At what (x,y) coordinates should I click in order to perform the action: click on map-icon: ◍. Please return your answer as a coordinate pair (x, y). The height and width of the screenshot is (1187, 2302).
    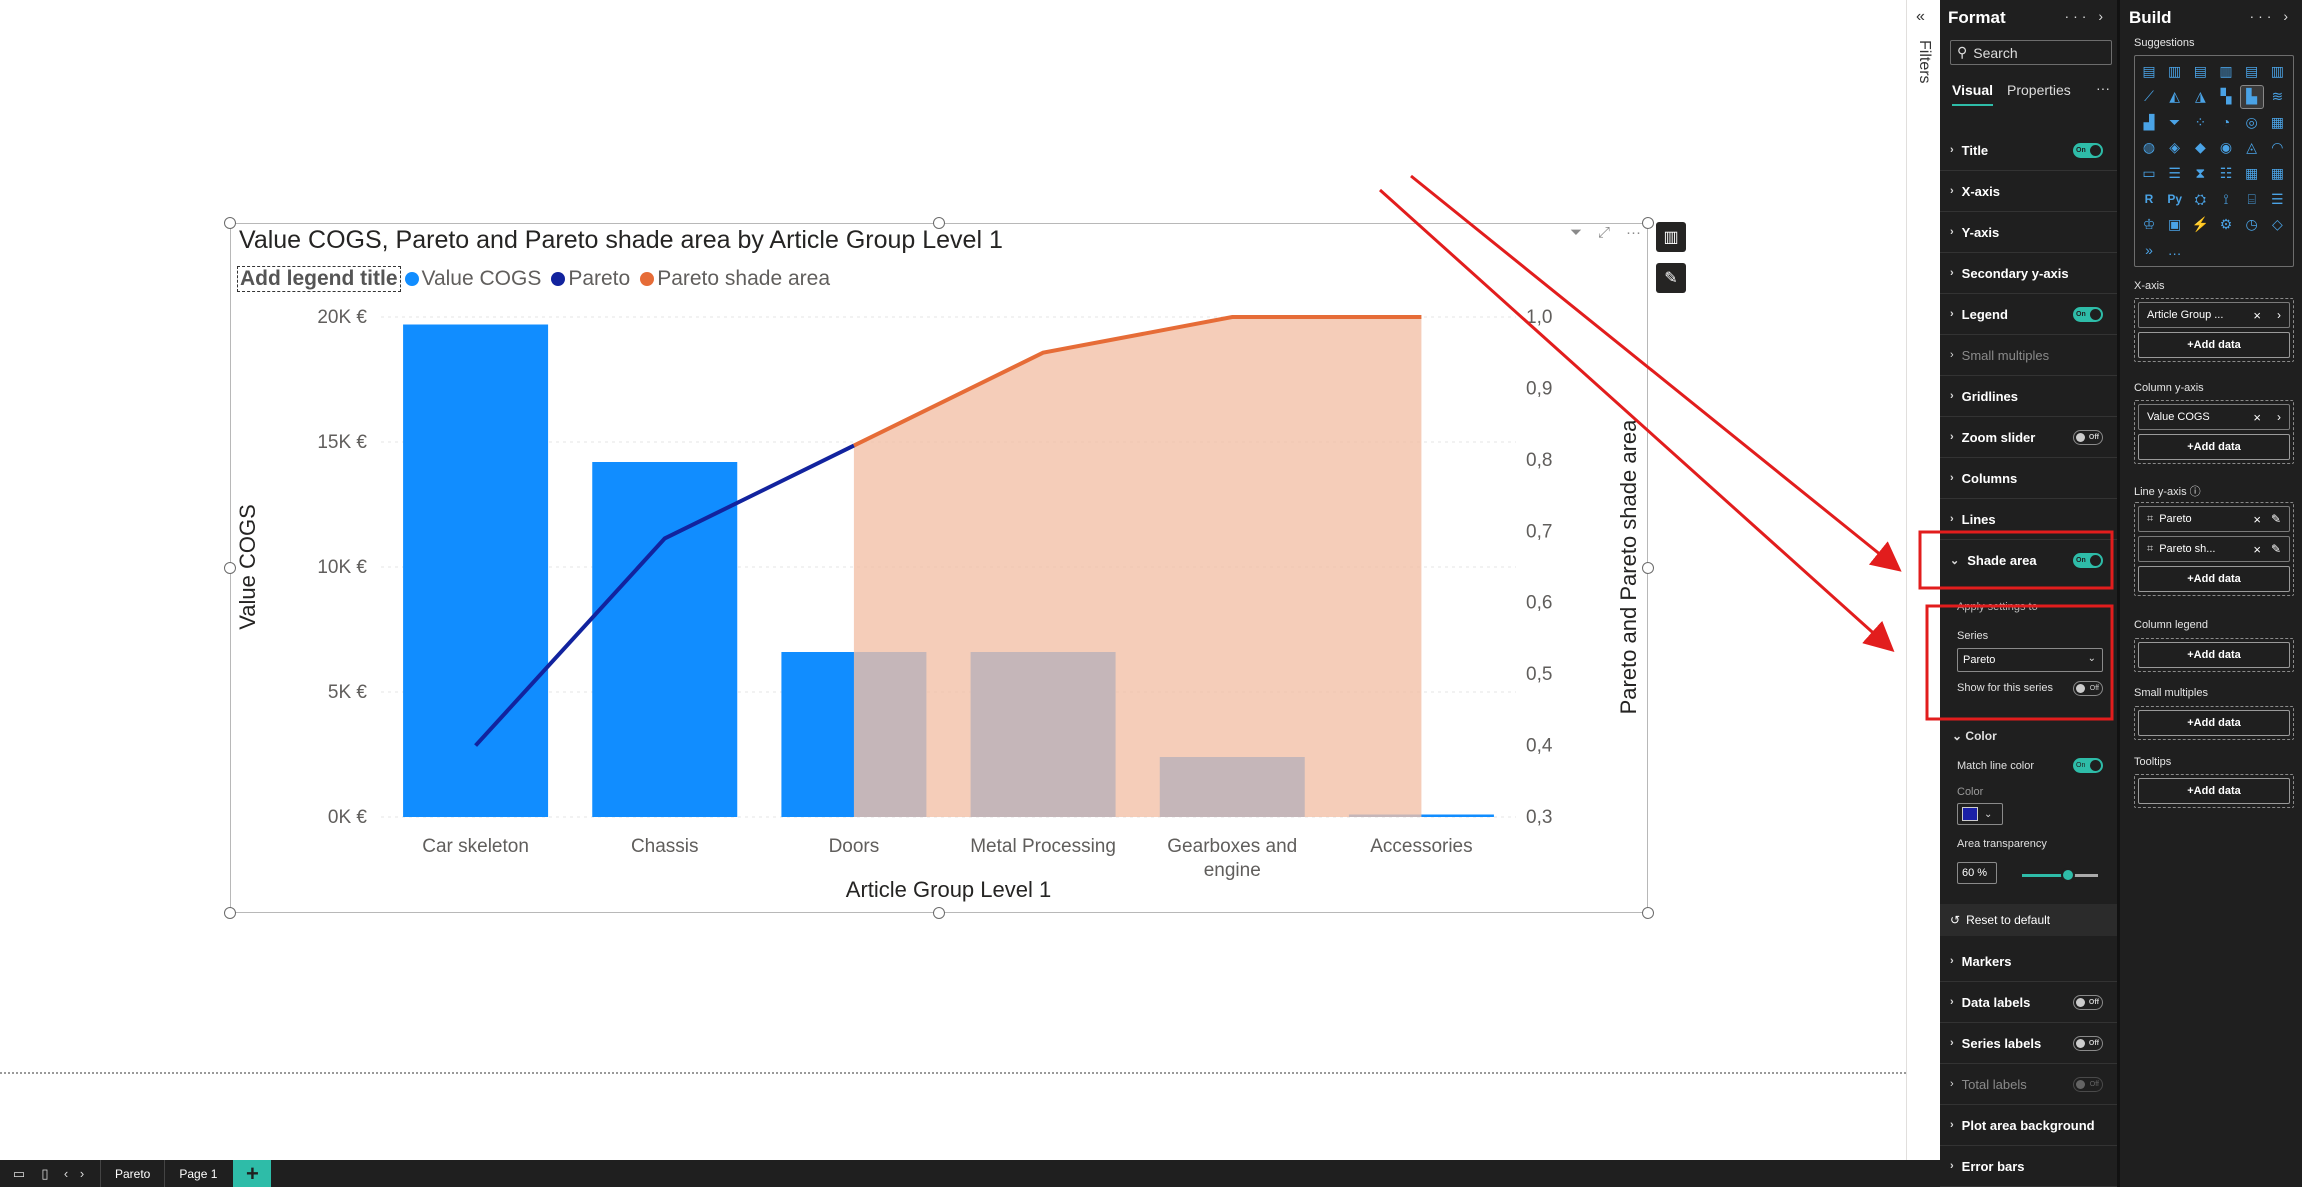
    Looking at the image, I should click on (2149, 147).